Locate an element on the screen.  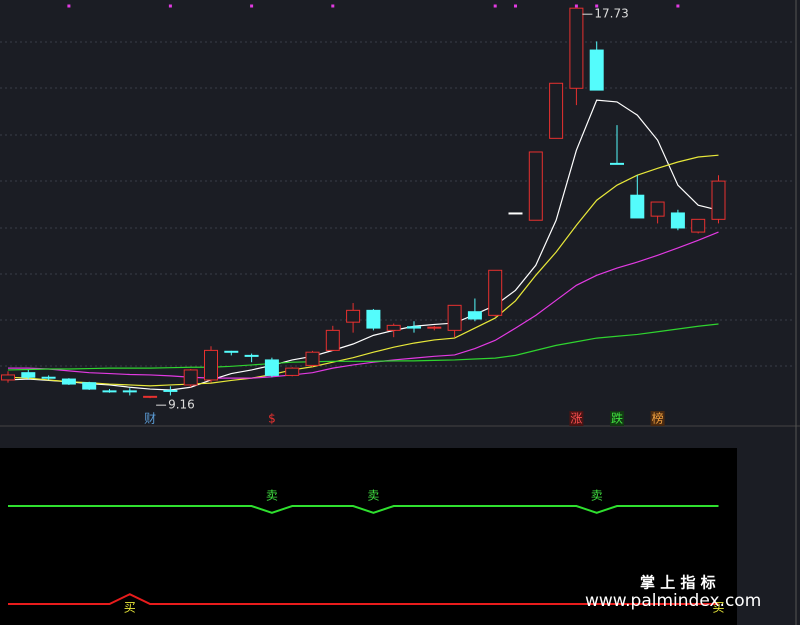
event-label: 跌 is located at coordinates (617, 418).